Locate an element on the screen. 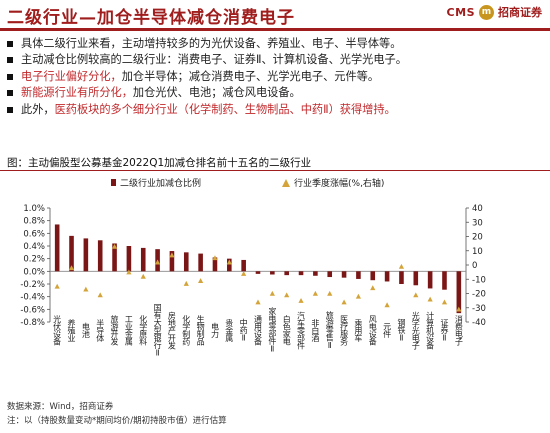  category-label-28: 消费电子 is located at coordinates (458, 330).